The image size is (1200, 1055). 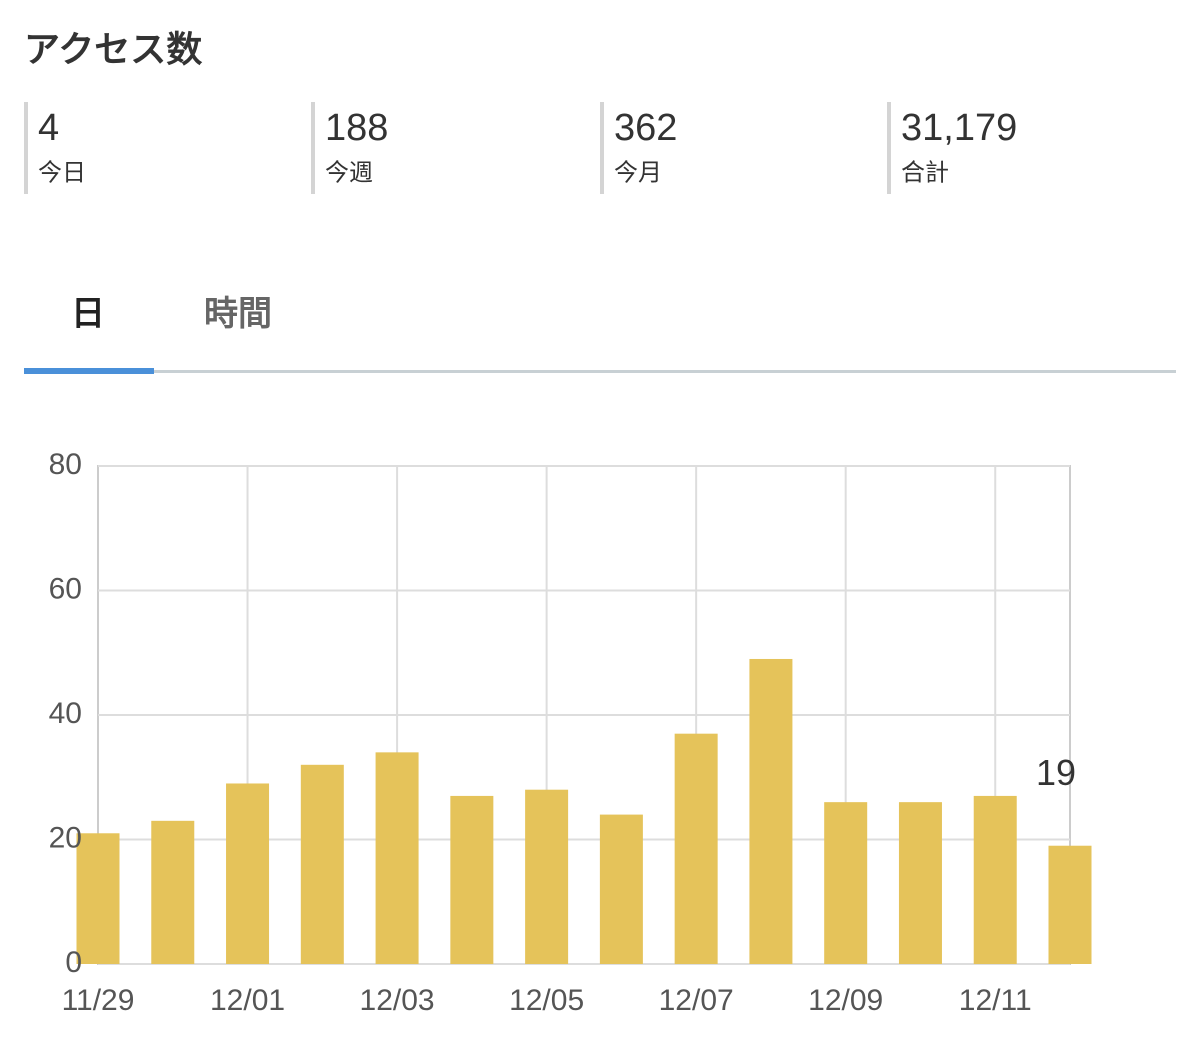 What do you see at coordinates (397, 1000) in the screenshot?
I see `x-tick-label: 12/03` at bounding box center [397, 1000].